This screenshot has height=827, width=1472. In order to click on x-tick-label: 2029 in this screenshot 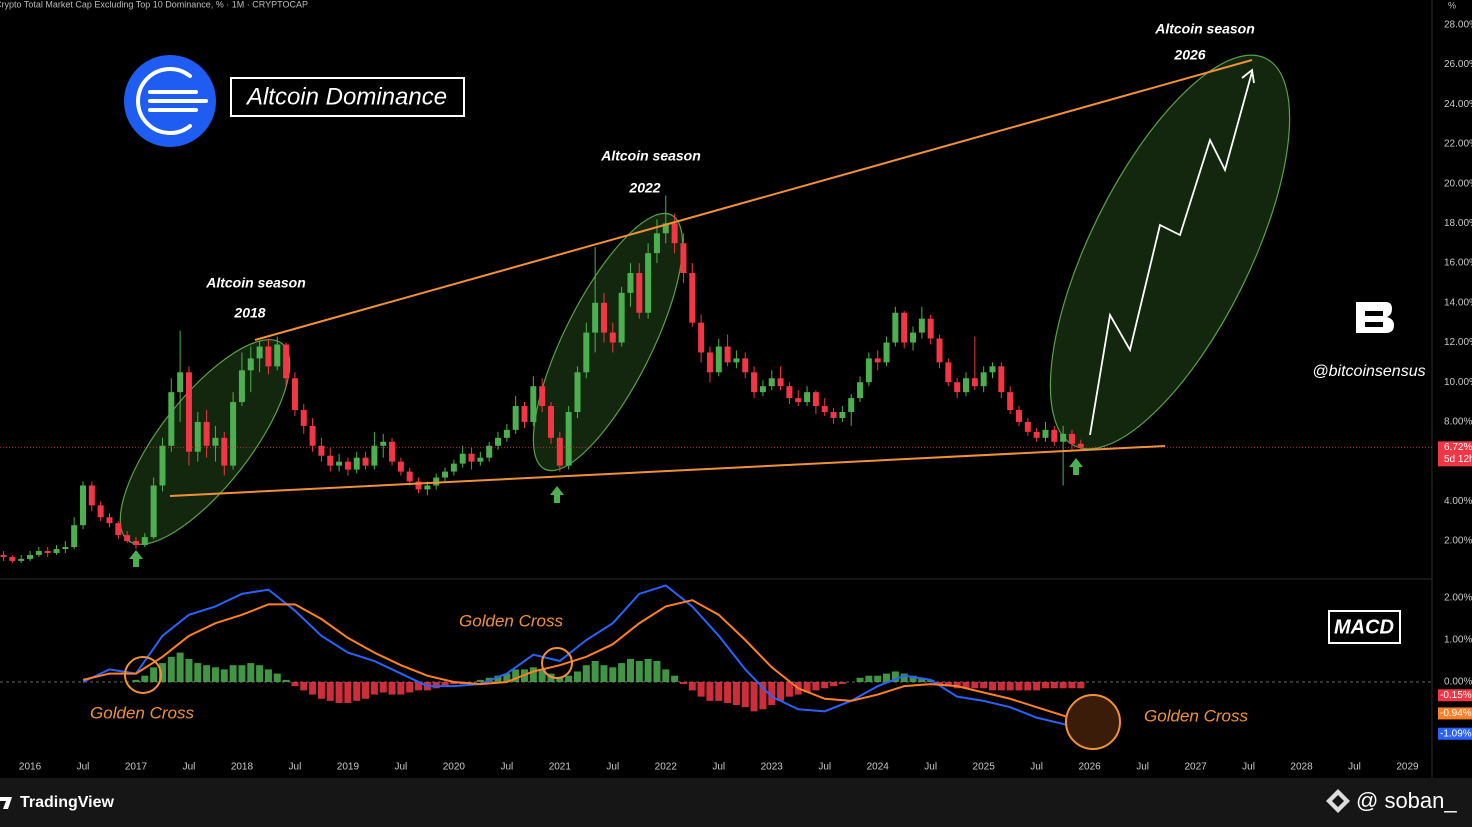, I will do `click(1407, 767)`.